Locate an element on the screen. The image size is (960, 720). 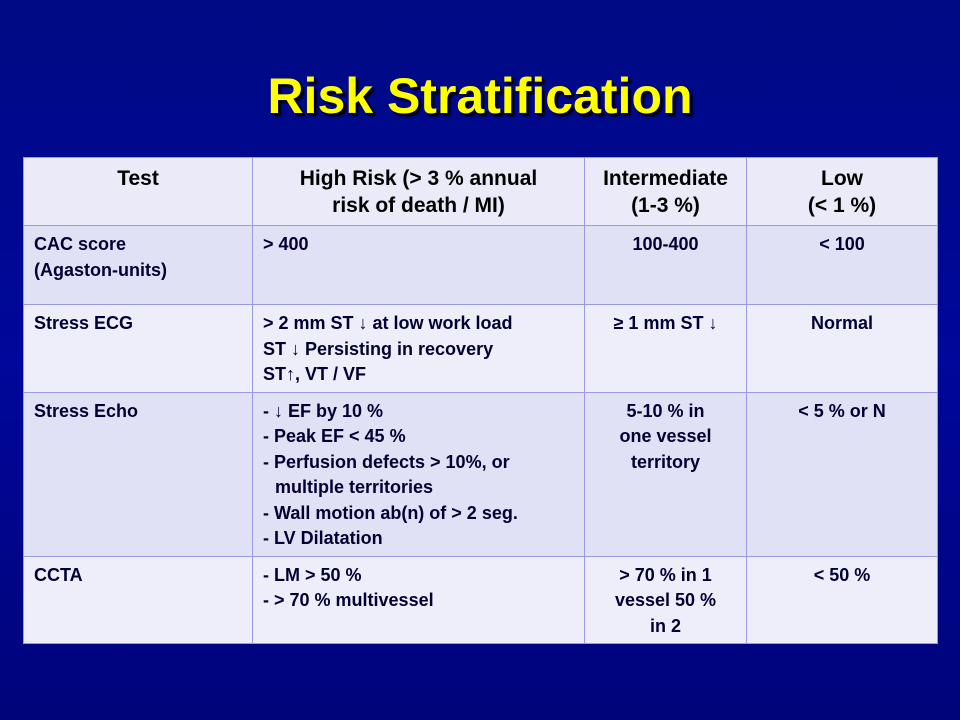
cell-low: < 5 % or N is located at coordinates (842, 474).